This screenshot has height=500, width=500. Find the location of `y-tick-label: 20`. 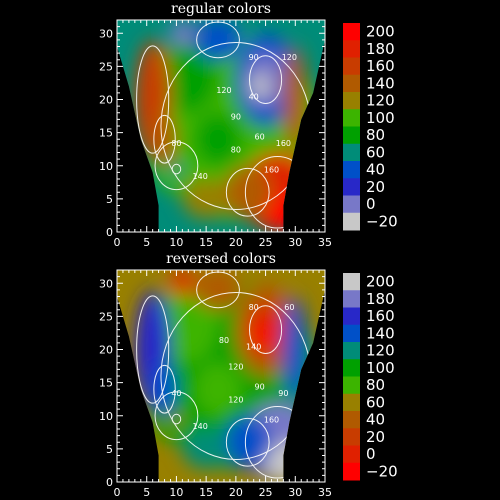

y-tick-label: 20 is located at coordinates (106, 350).